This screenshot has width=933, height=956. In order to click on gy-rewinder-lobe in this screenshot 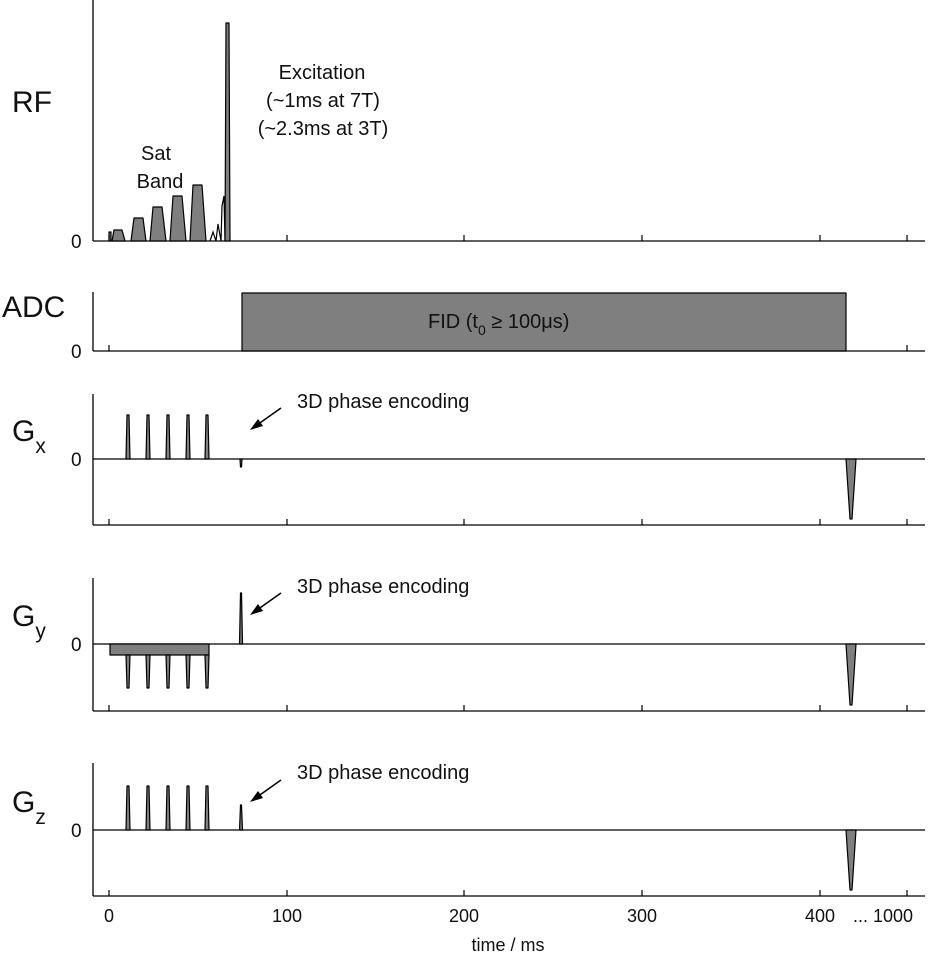, I will do `click(851, 674)`.